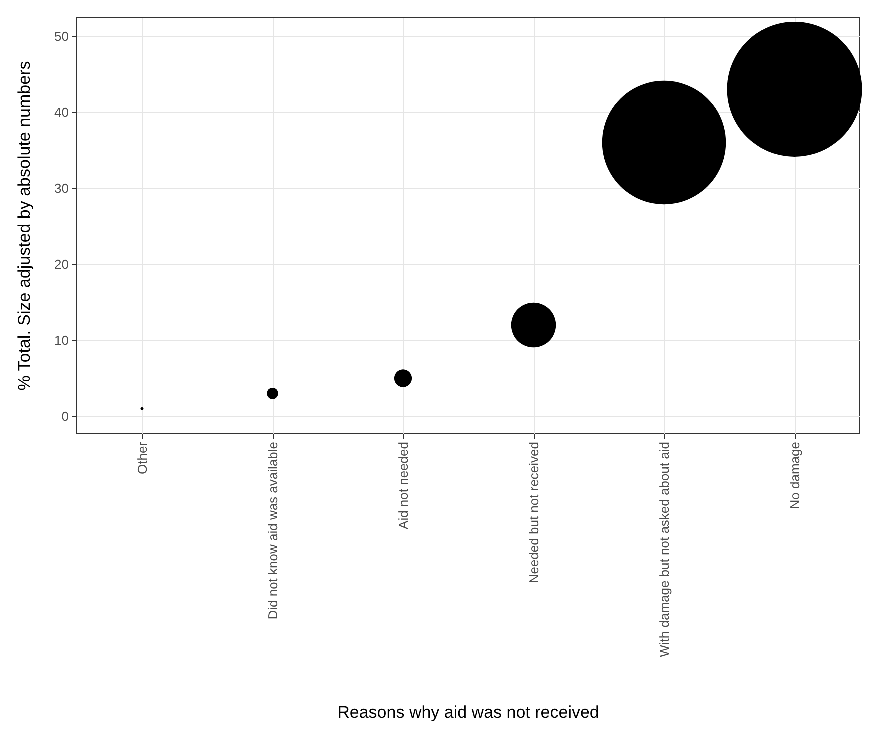  What do you see at coordinates (61, 112) in the screenshot?
I see `y-tick-label: 40` at bounding box center [61, 112].